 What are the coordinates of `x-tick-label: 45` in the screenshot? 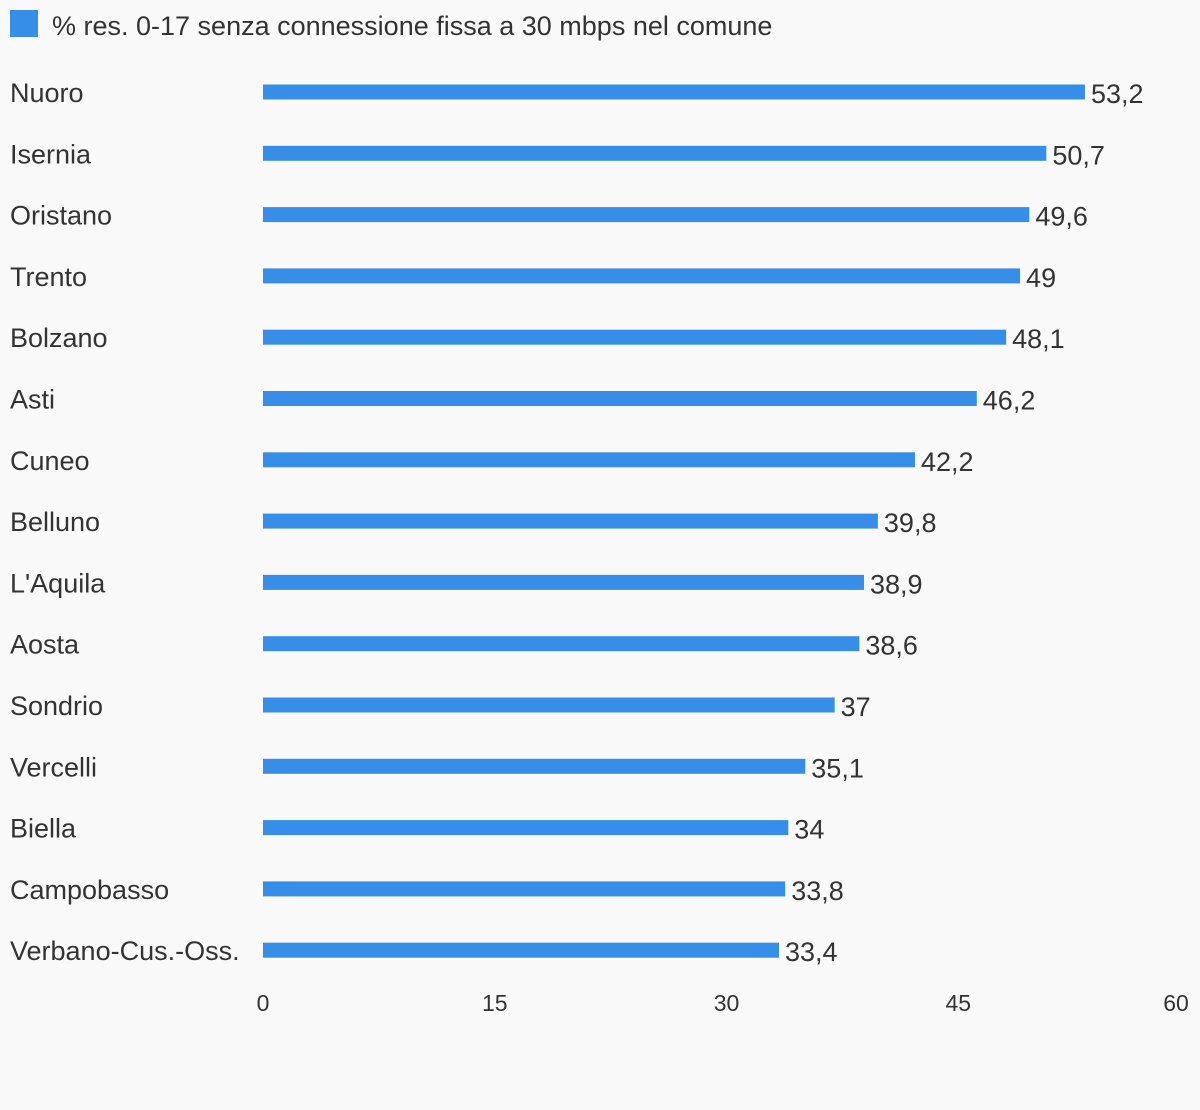 It's located at (958, 1003).